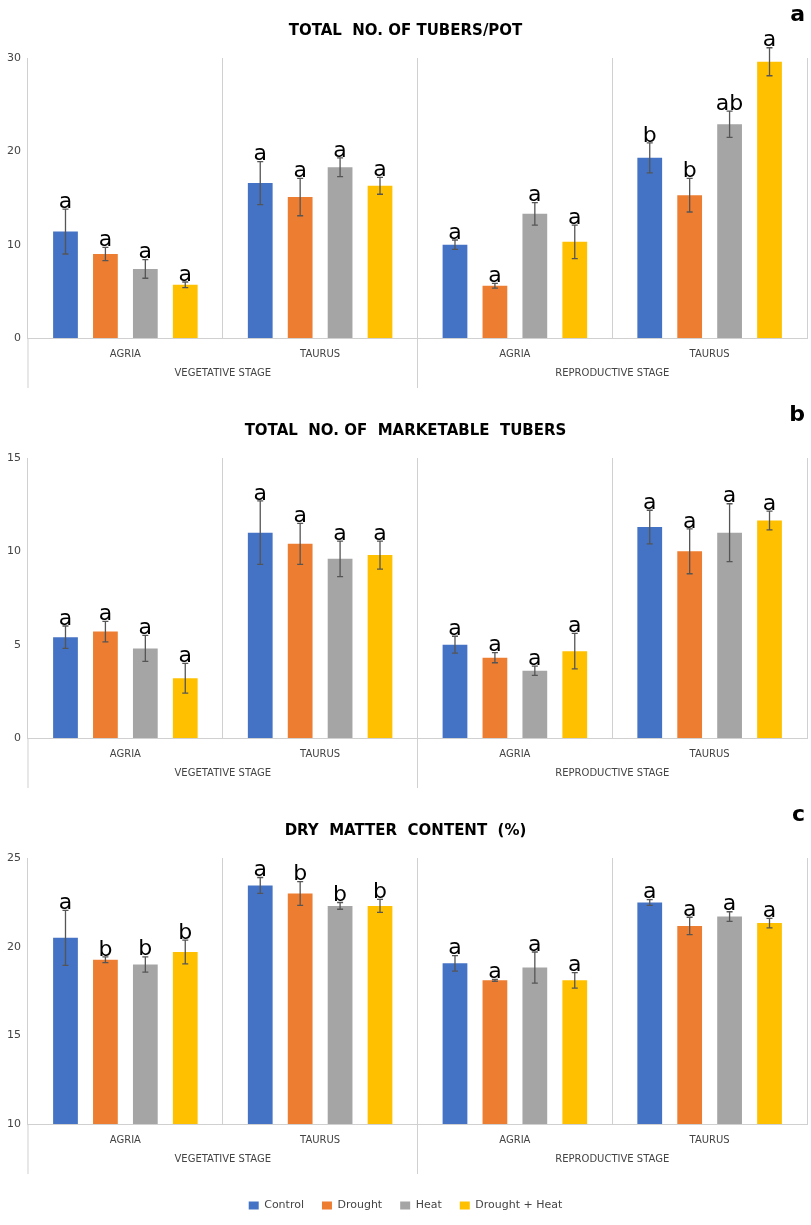 This screenshot has height=1225, width=811. I want to click on y-tick-label: 0, so click(17, 337).